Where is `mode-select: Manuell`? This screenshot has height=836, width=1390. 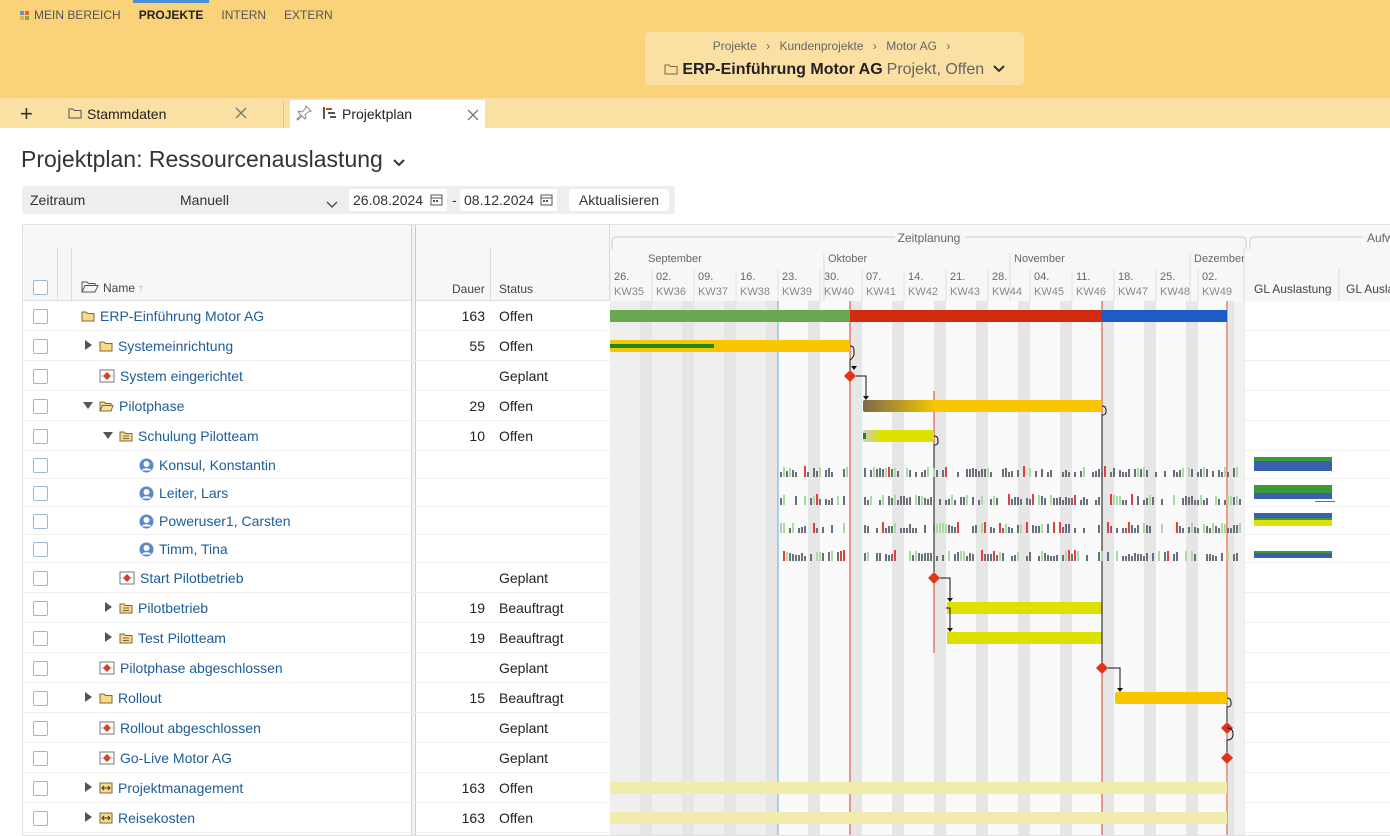
mode-select: Manuell is located at coordinates (257, 200).